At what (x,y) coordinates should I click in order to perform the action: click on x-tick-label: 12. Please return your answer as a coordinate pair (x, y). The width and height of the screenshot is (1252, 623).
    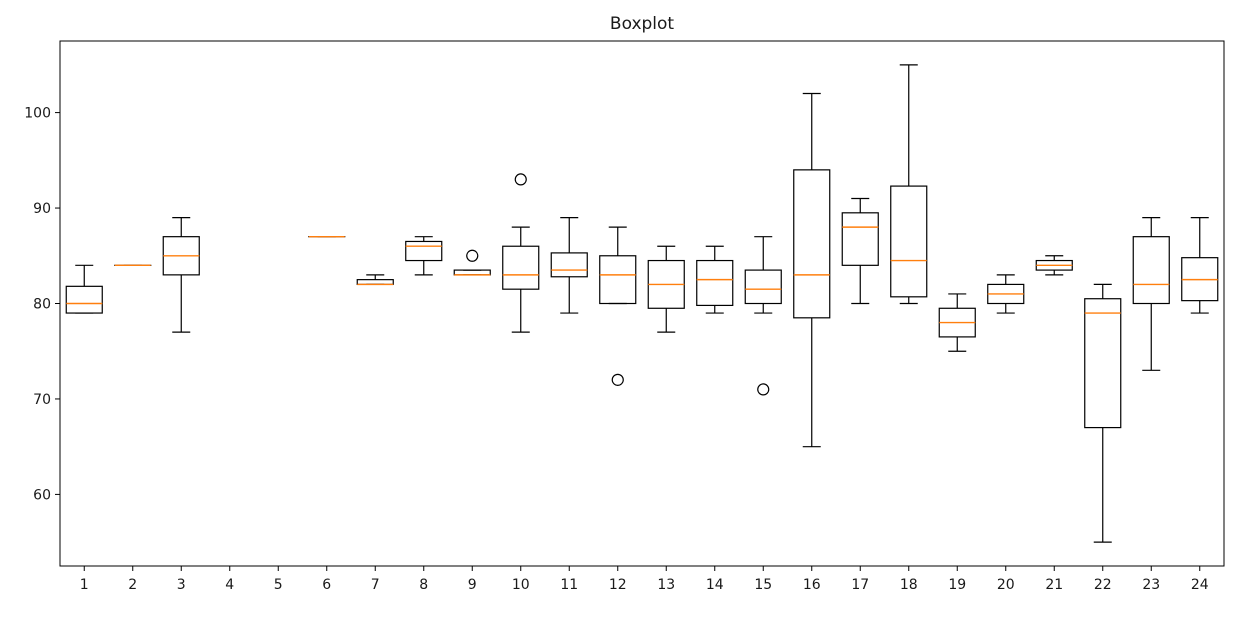
    Looking at the image, I should click on (618, 585).